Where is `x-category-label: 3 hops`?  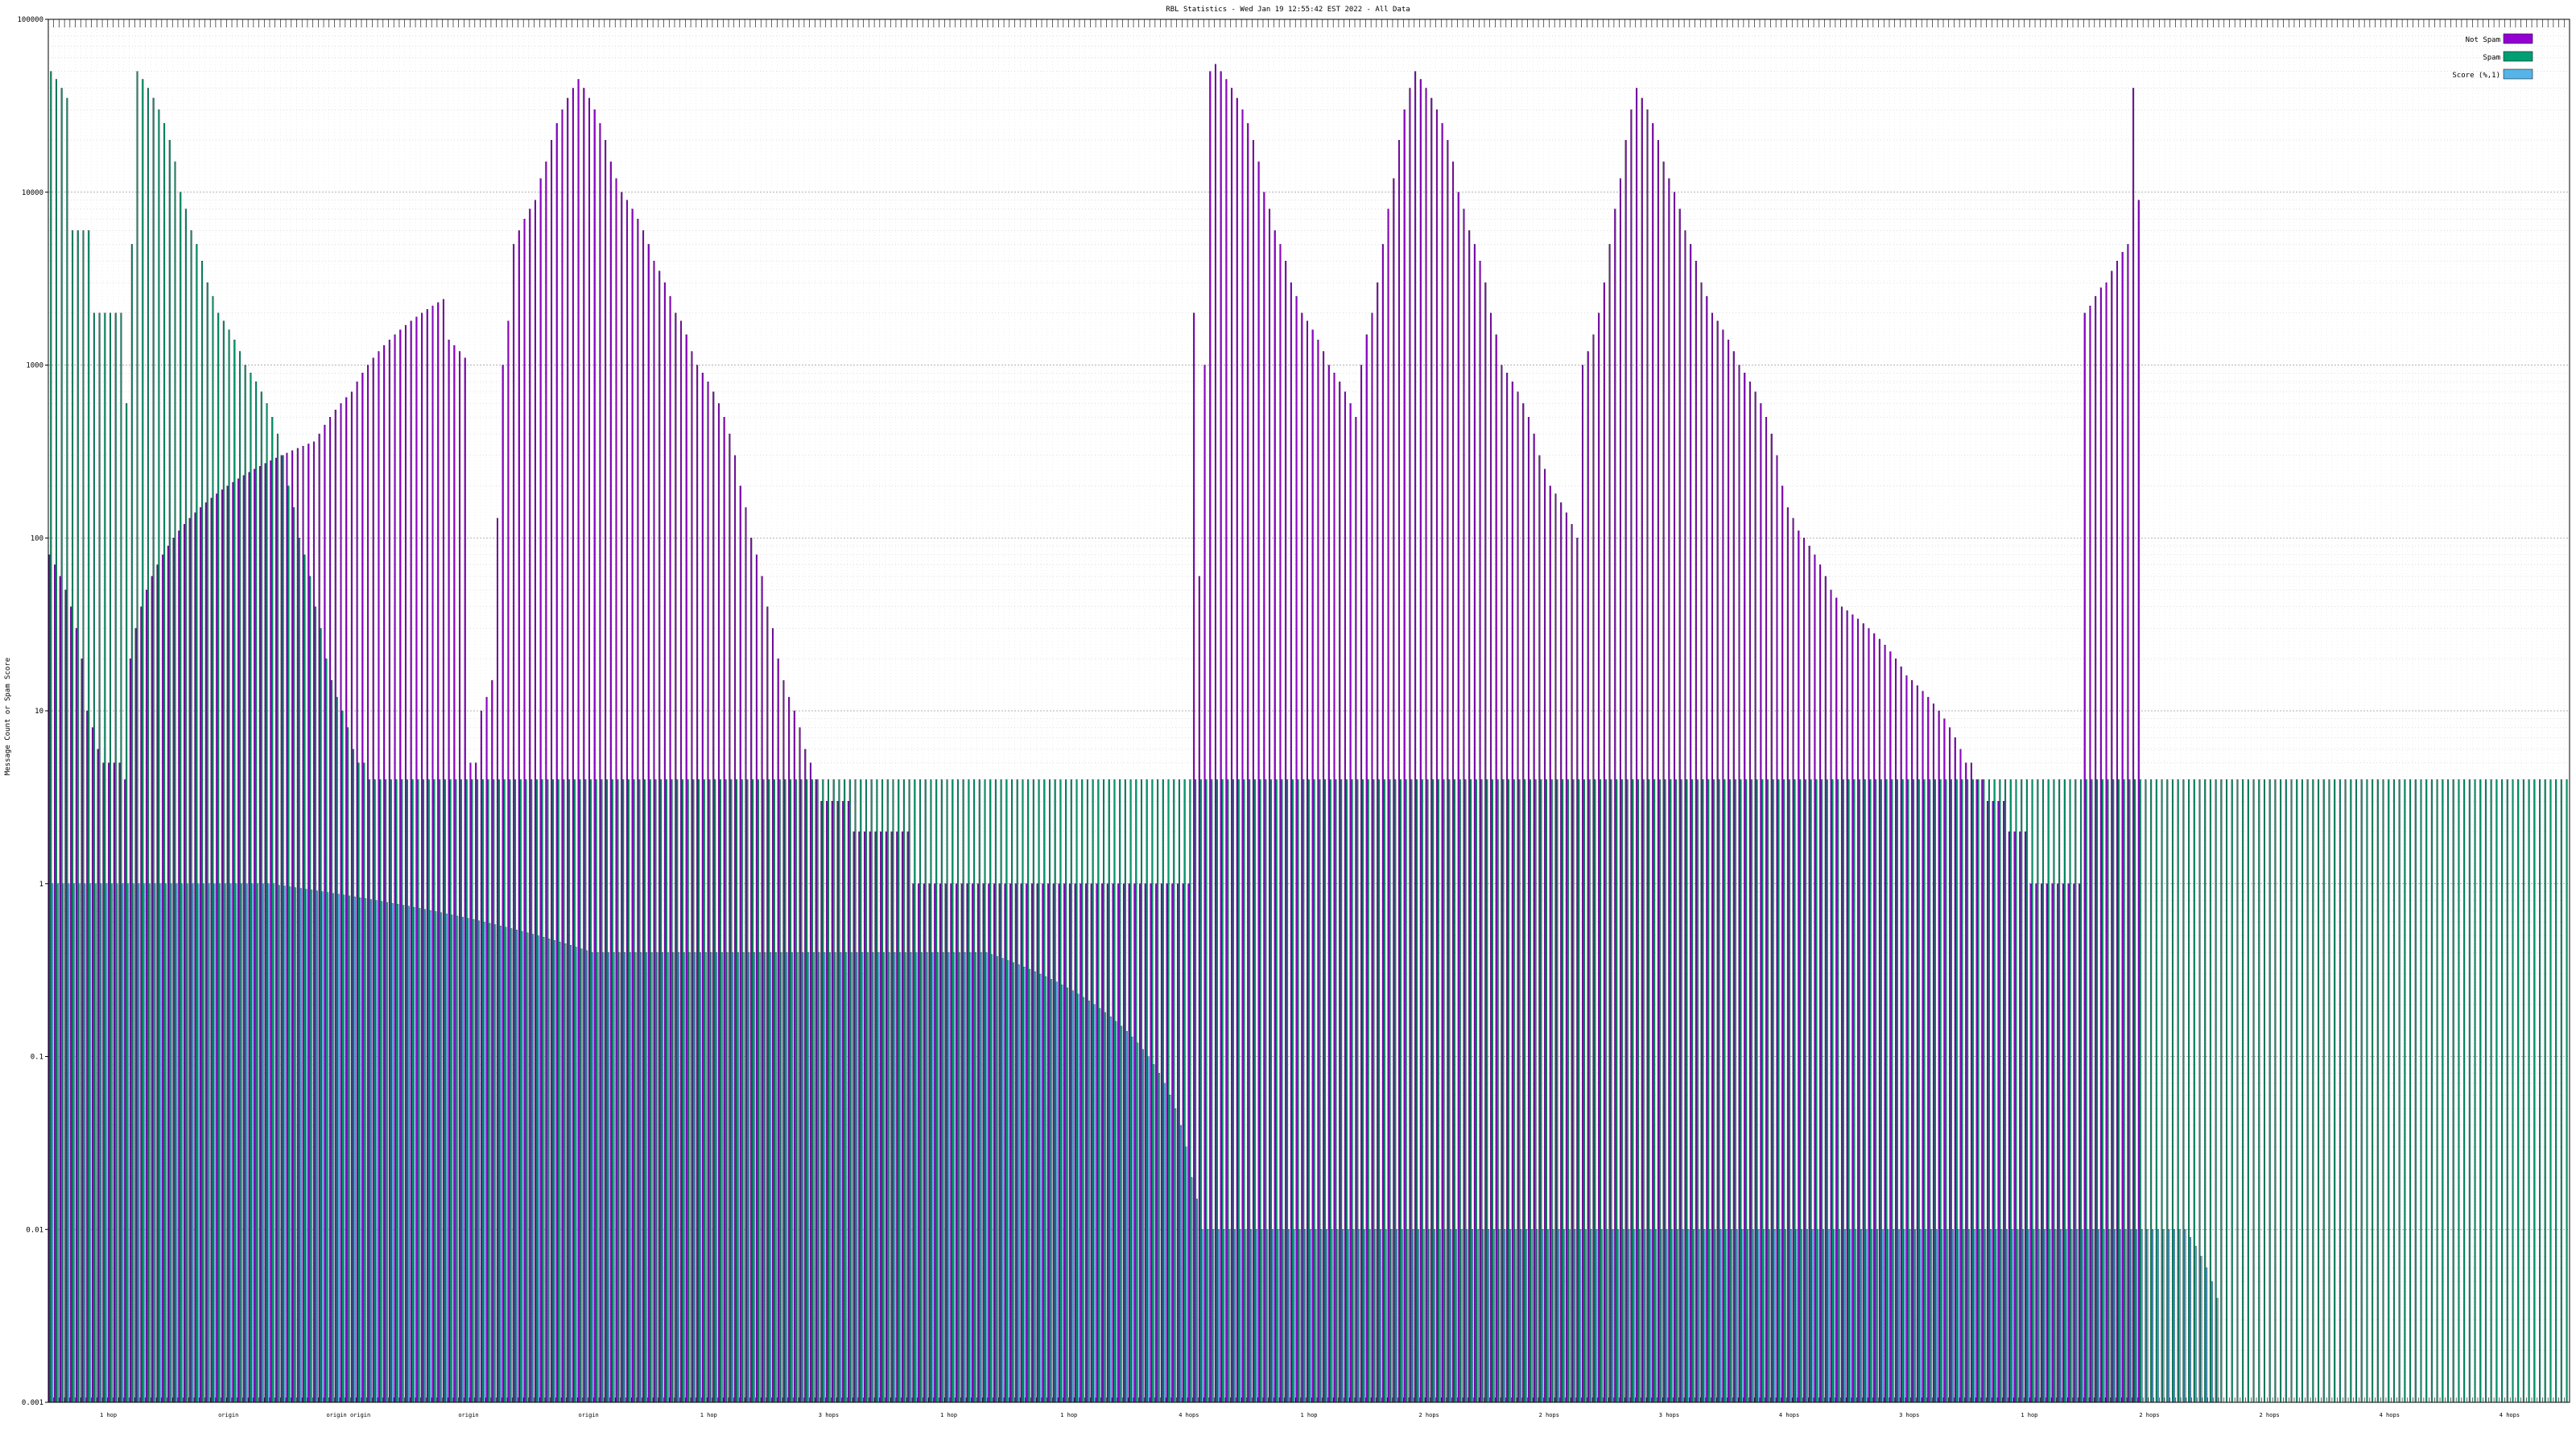
x-category-label: 3 hops is located at coordinates (829, 1415).